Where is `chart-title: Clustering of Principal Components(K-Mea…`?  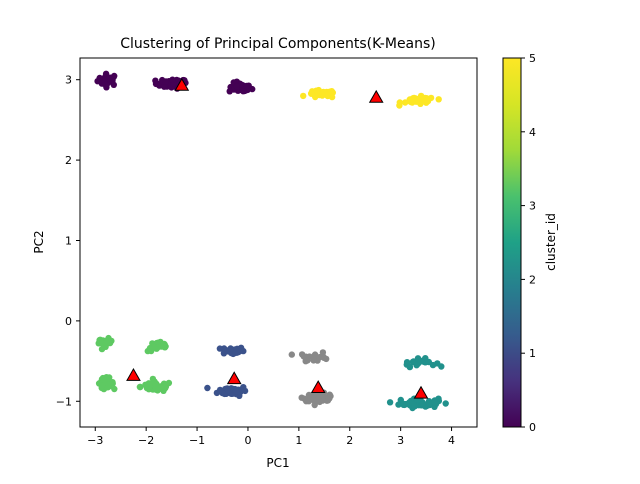
chart-title: Clustering of Principal Components(K-Mea… is located at coordinates (278, 44).